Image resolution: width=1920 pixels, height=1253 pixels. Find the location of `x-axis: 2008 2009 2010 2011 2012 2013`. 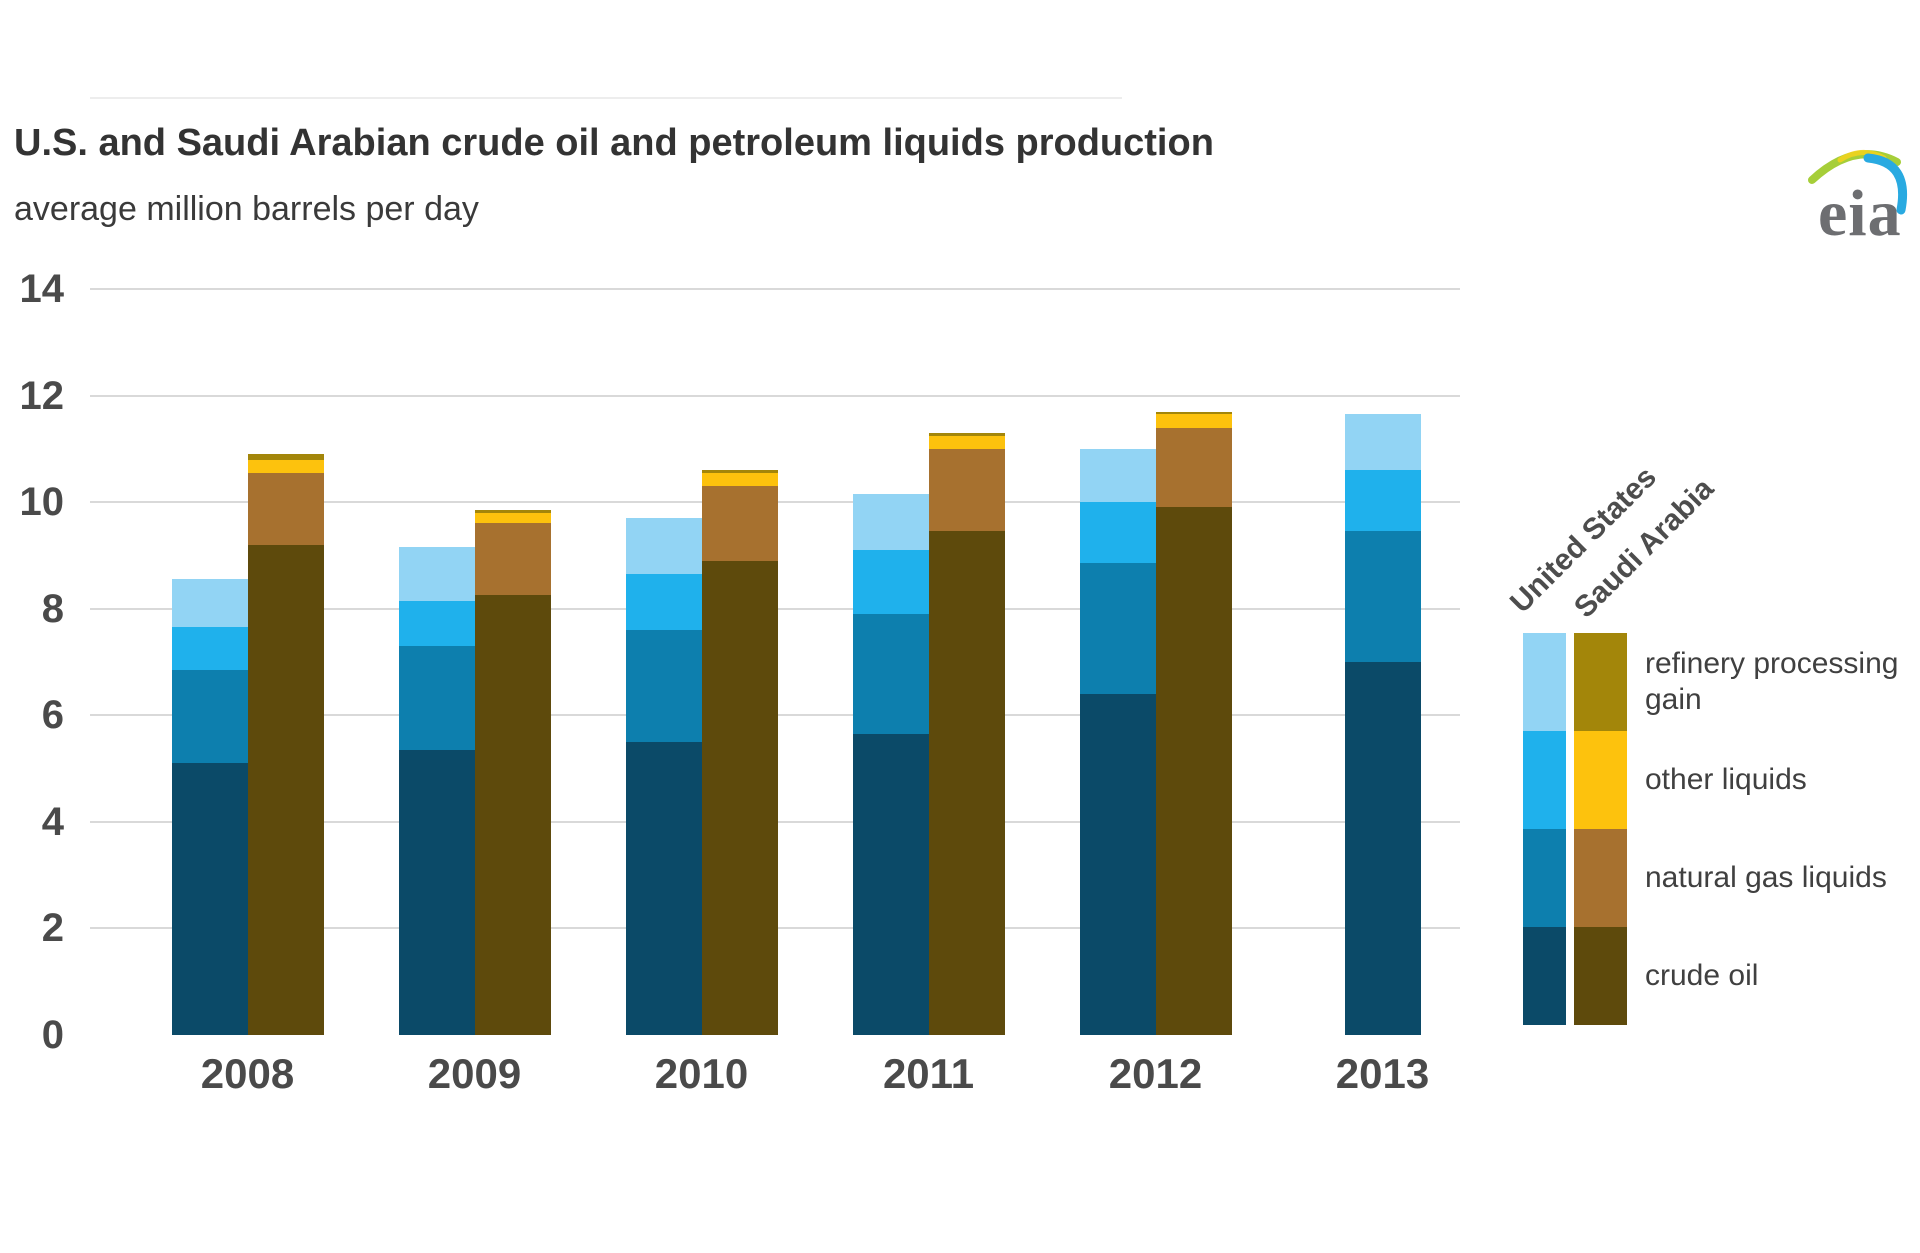

x-axis: 2008 2009 2010 2011 2012 2013 is located at coordinates (815, 1074).